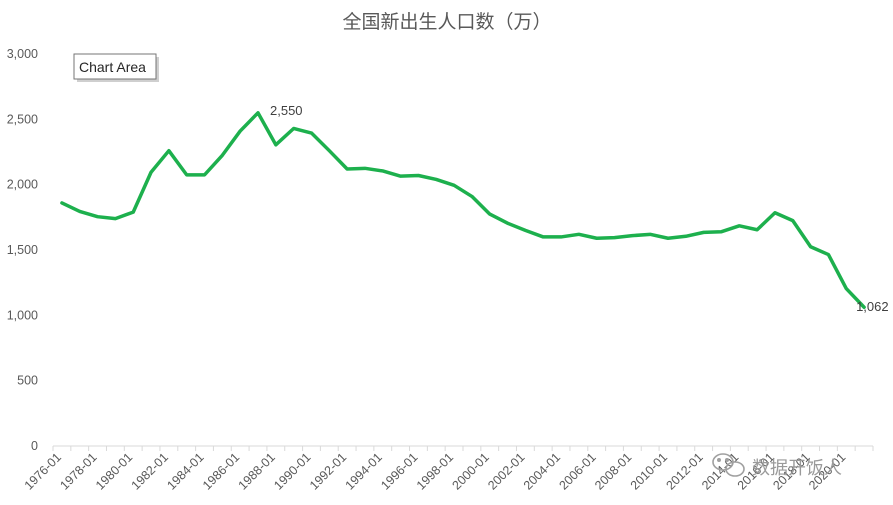 Image resolution: width=893 pixels, height=505 pixels. Describe the element at coordinates (684, 471) in the screenshot. I see `x-tick-label: 2012-01` at that location.